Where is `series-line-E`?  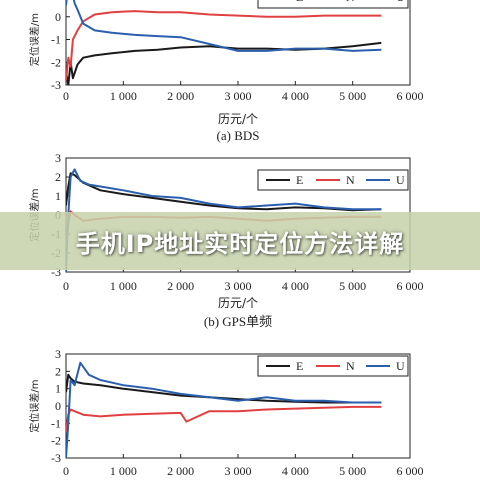 series-line-E is located at coordinates (224, 388).